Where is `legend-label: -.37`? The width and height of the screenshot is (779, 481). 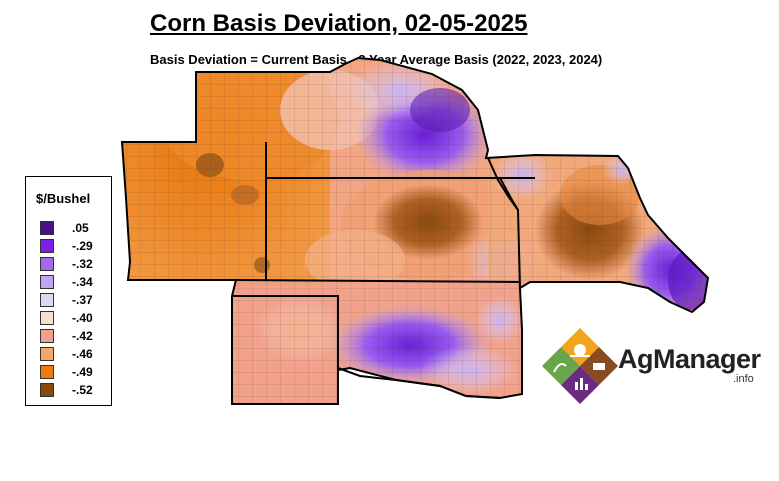
legend-label: -.37 is located at coordinates (82, 299).